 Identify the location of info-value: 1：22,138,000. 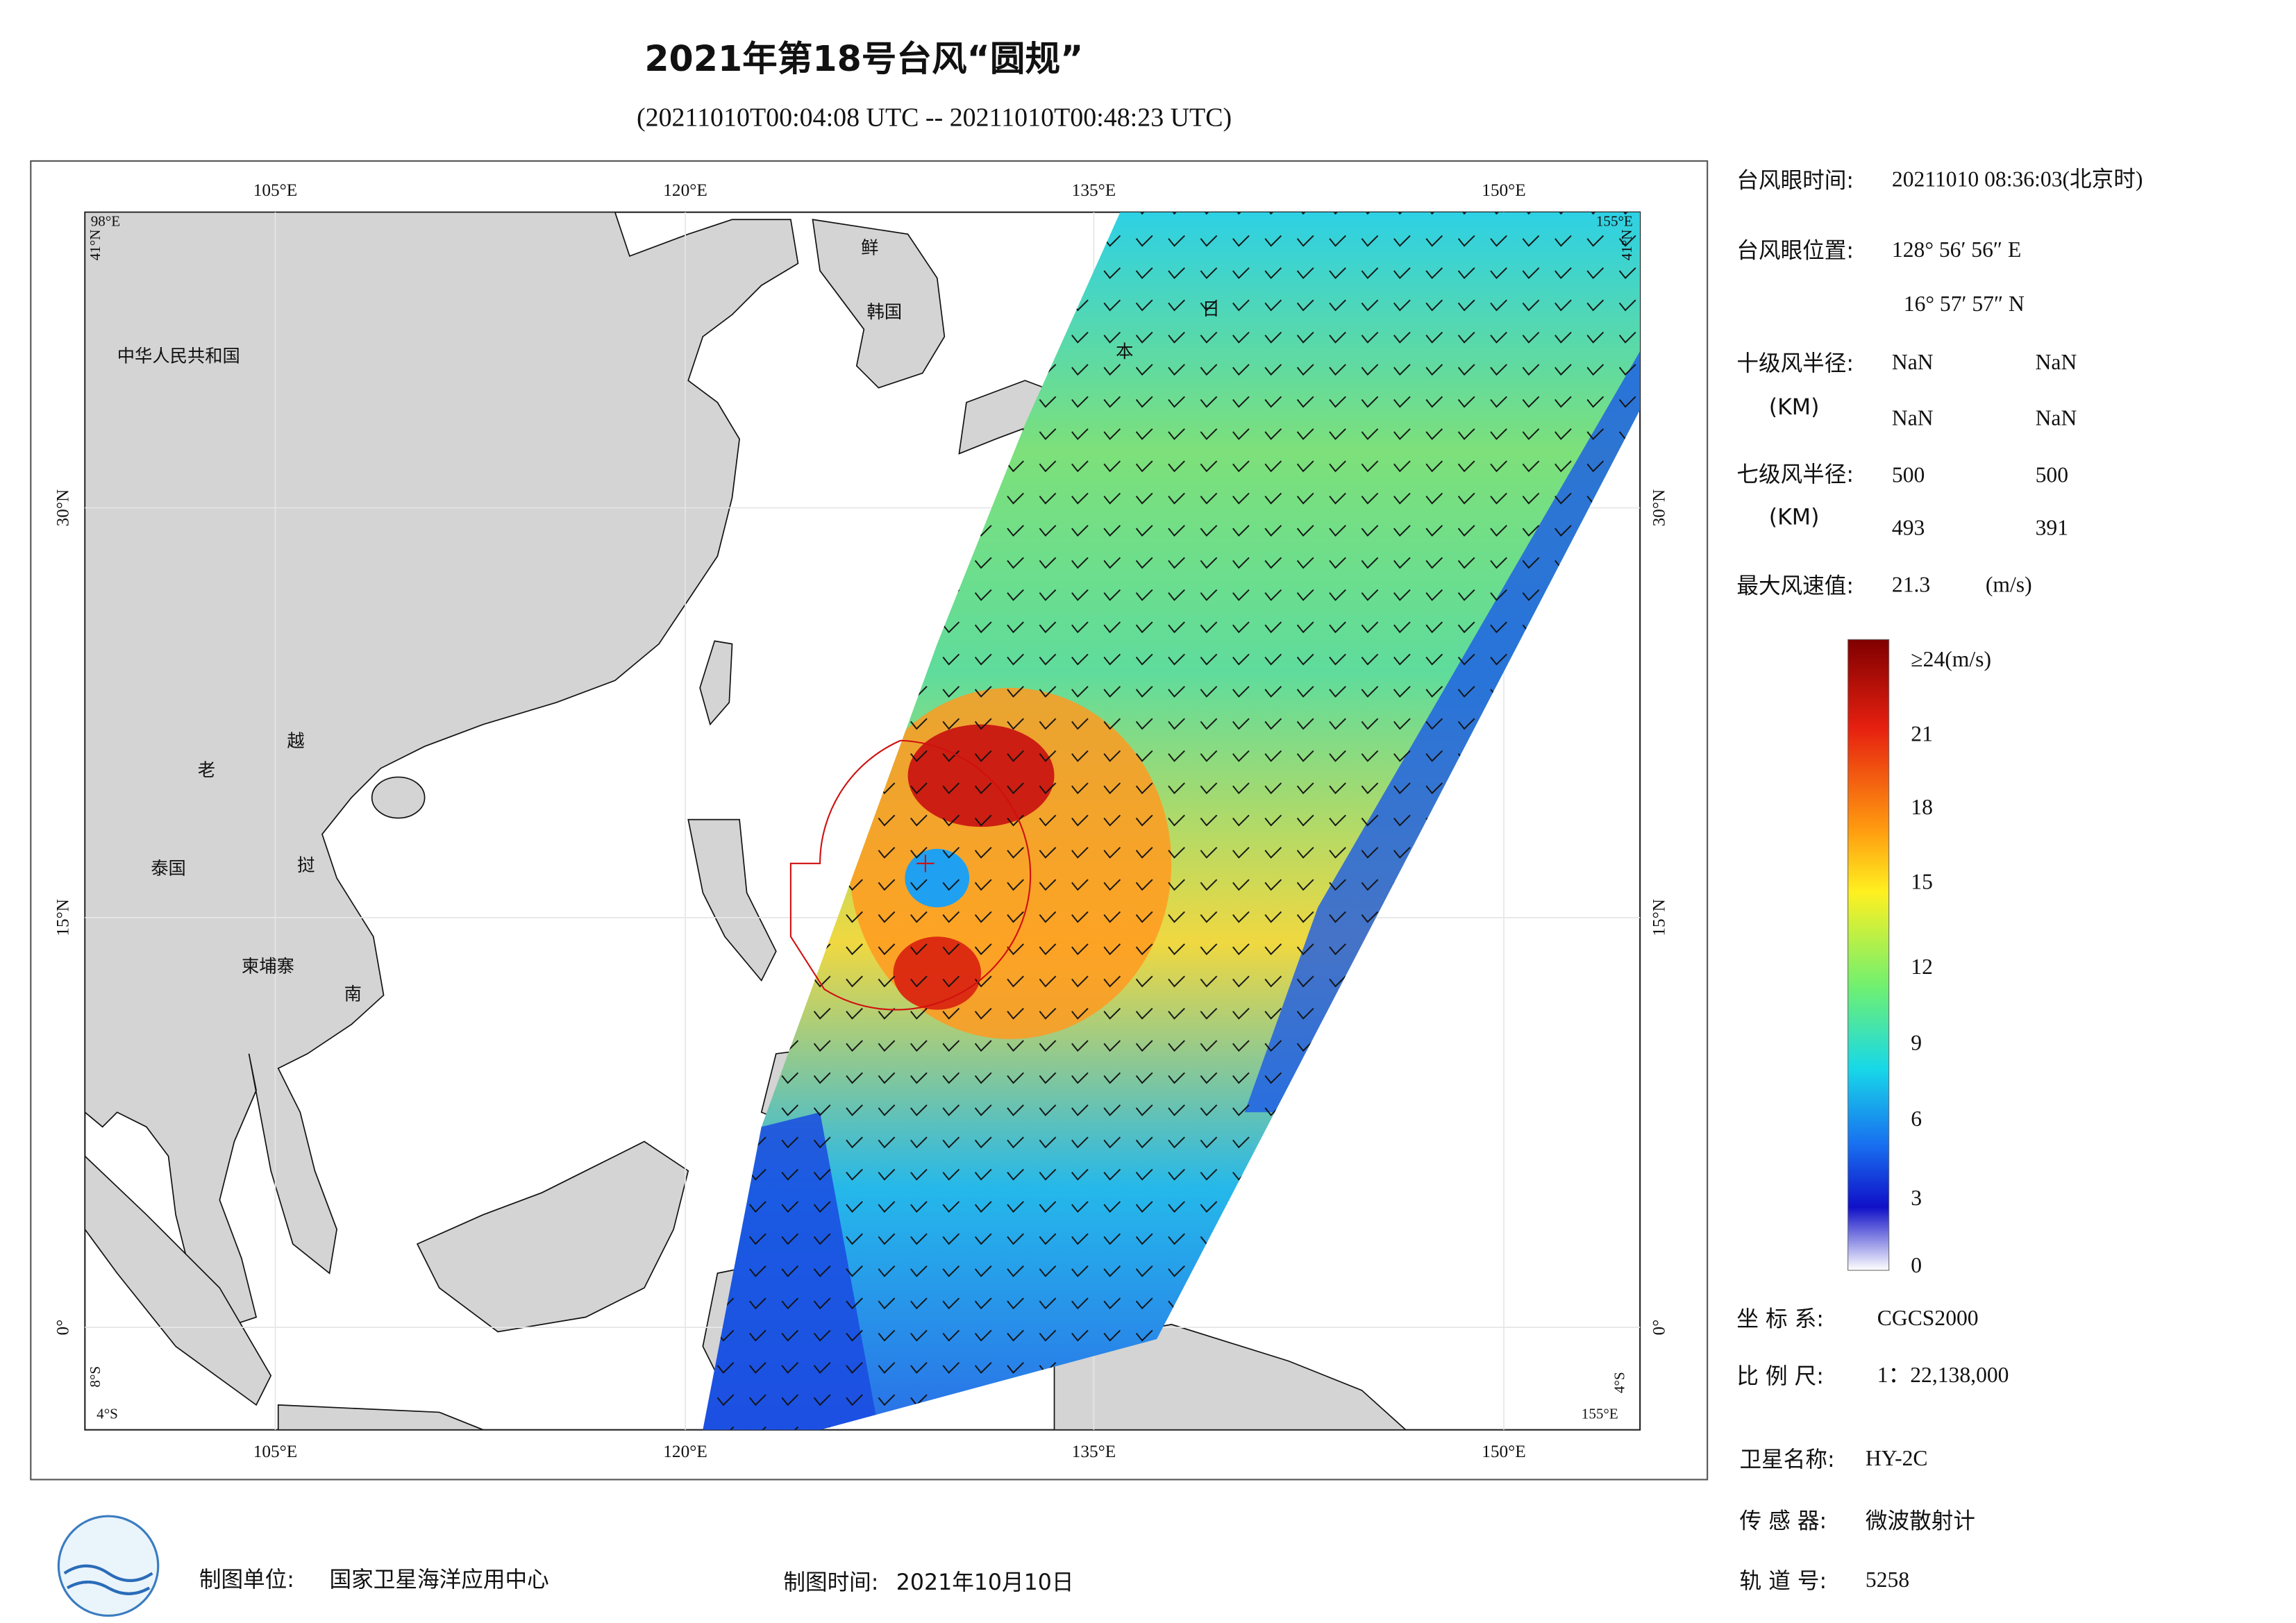
(1943, 1375).